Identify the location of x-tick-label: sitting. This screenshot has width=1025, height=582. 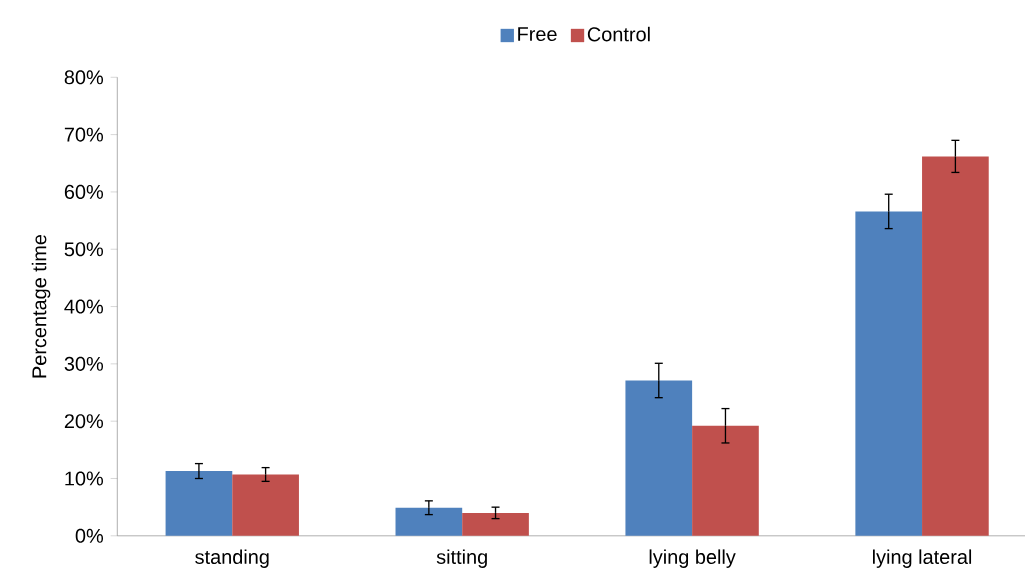
(461, 558).